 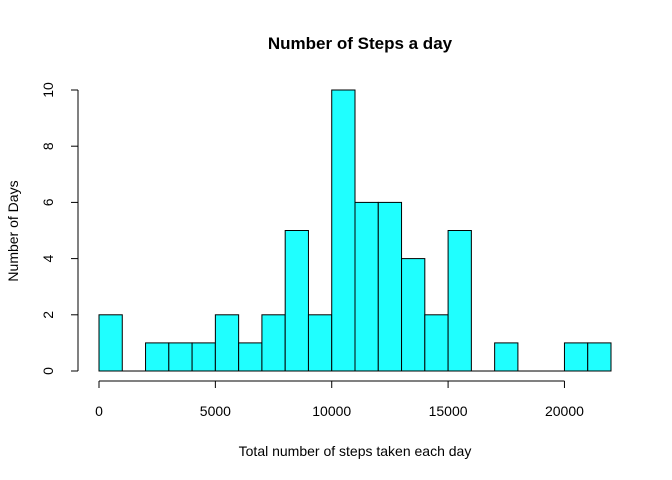 I want to click on y-tick-label: 0, so click(x=48, y=371).